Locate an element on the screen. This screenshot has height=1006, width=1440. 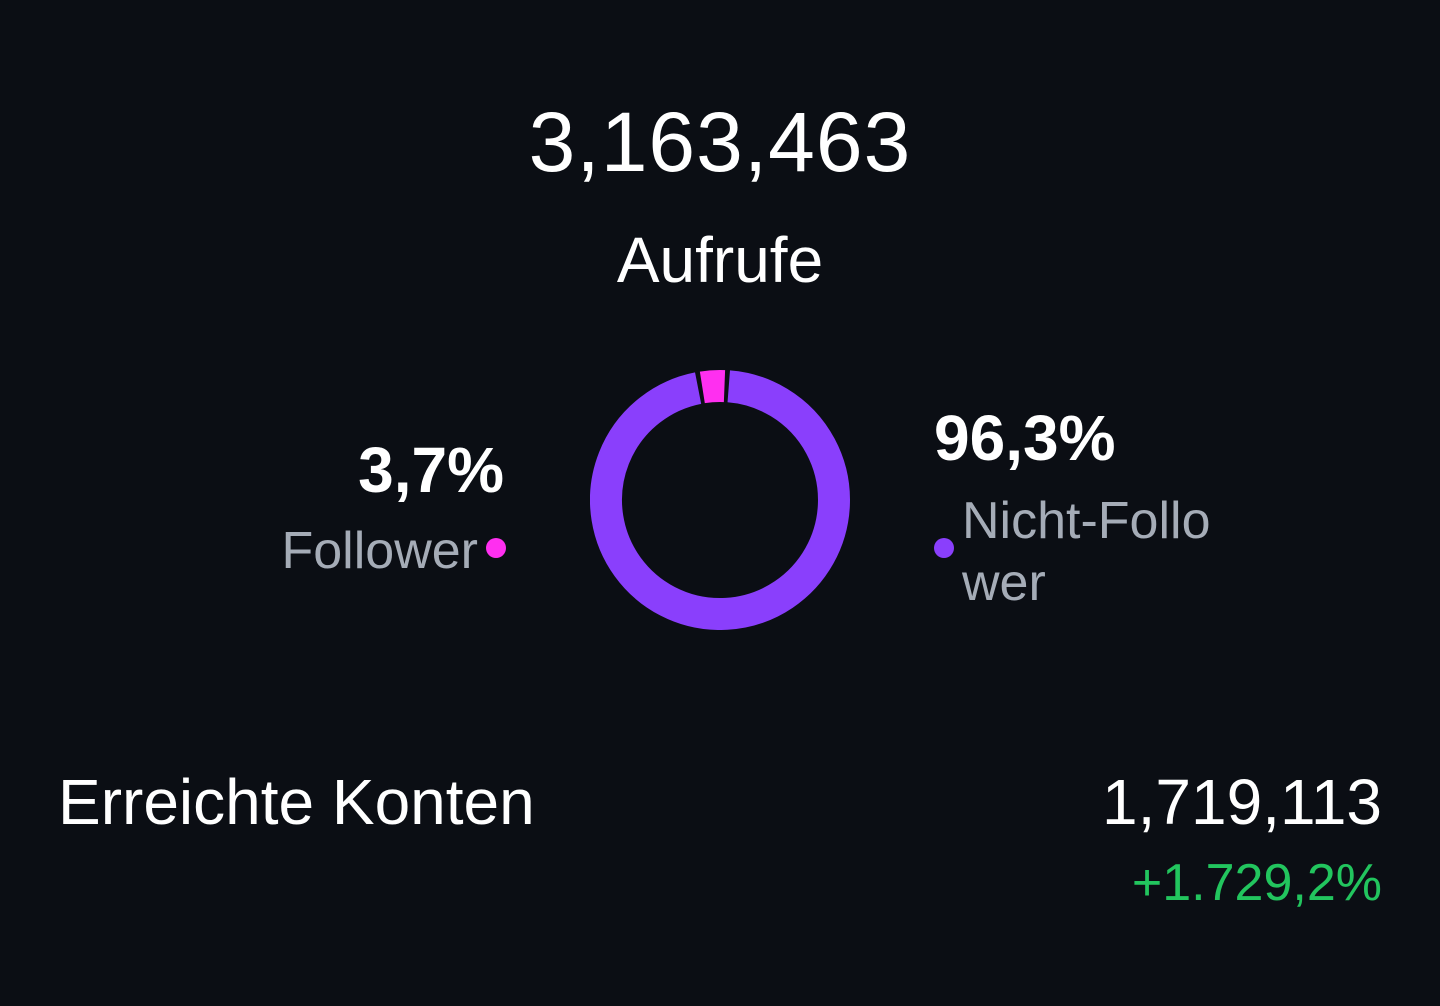
non-follower-legend-label: Nicht-Follower is located at coordinates (1086, 552).